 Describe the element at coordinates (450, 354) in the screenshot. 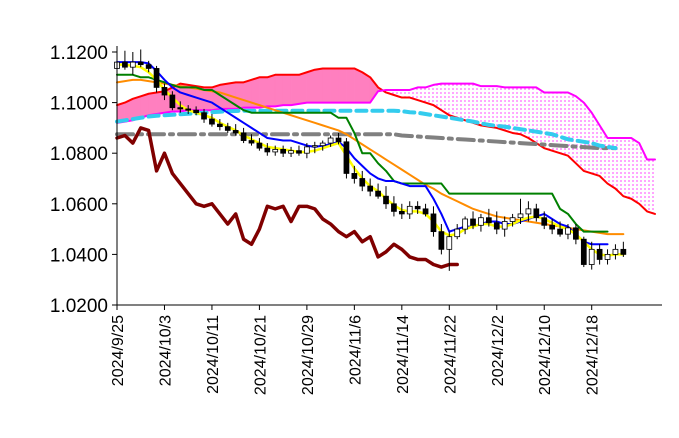

I see `x-tick-label: 2024/11/22` at that location.